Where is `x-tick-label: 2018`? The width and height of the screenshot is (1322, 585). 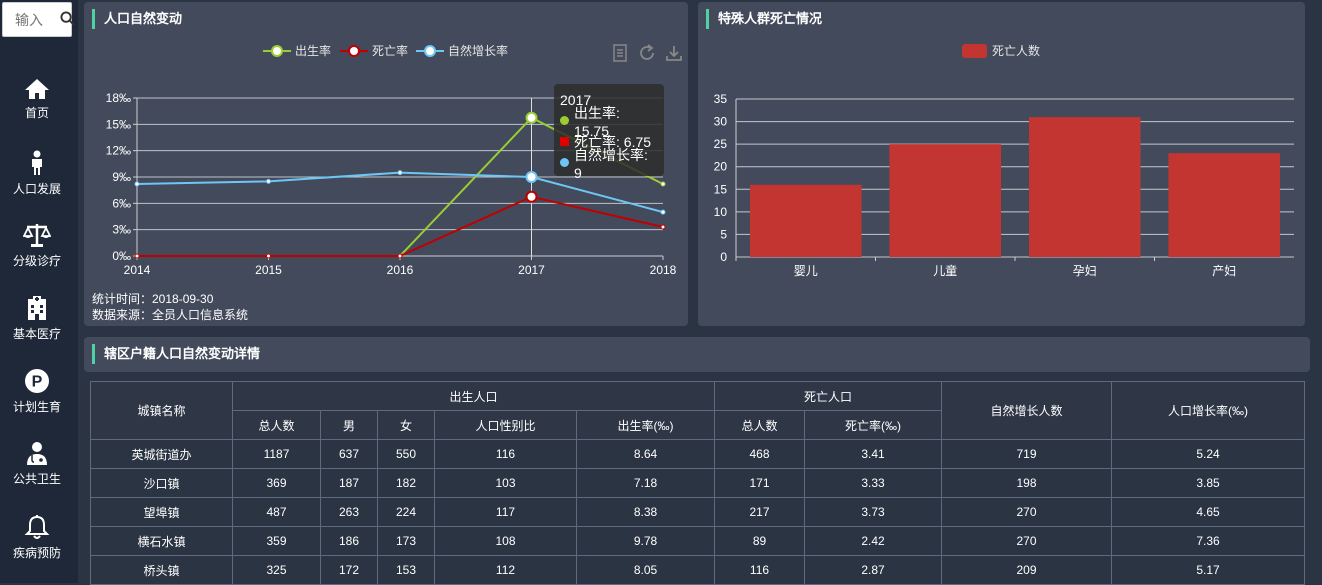 x-tick-label: 2018 is located at coordinates (663, 270).